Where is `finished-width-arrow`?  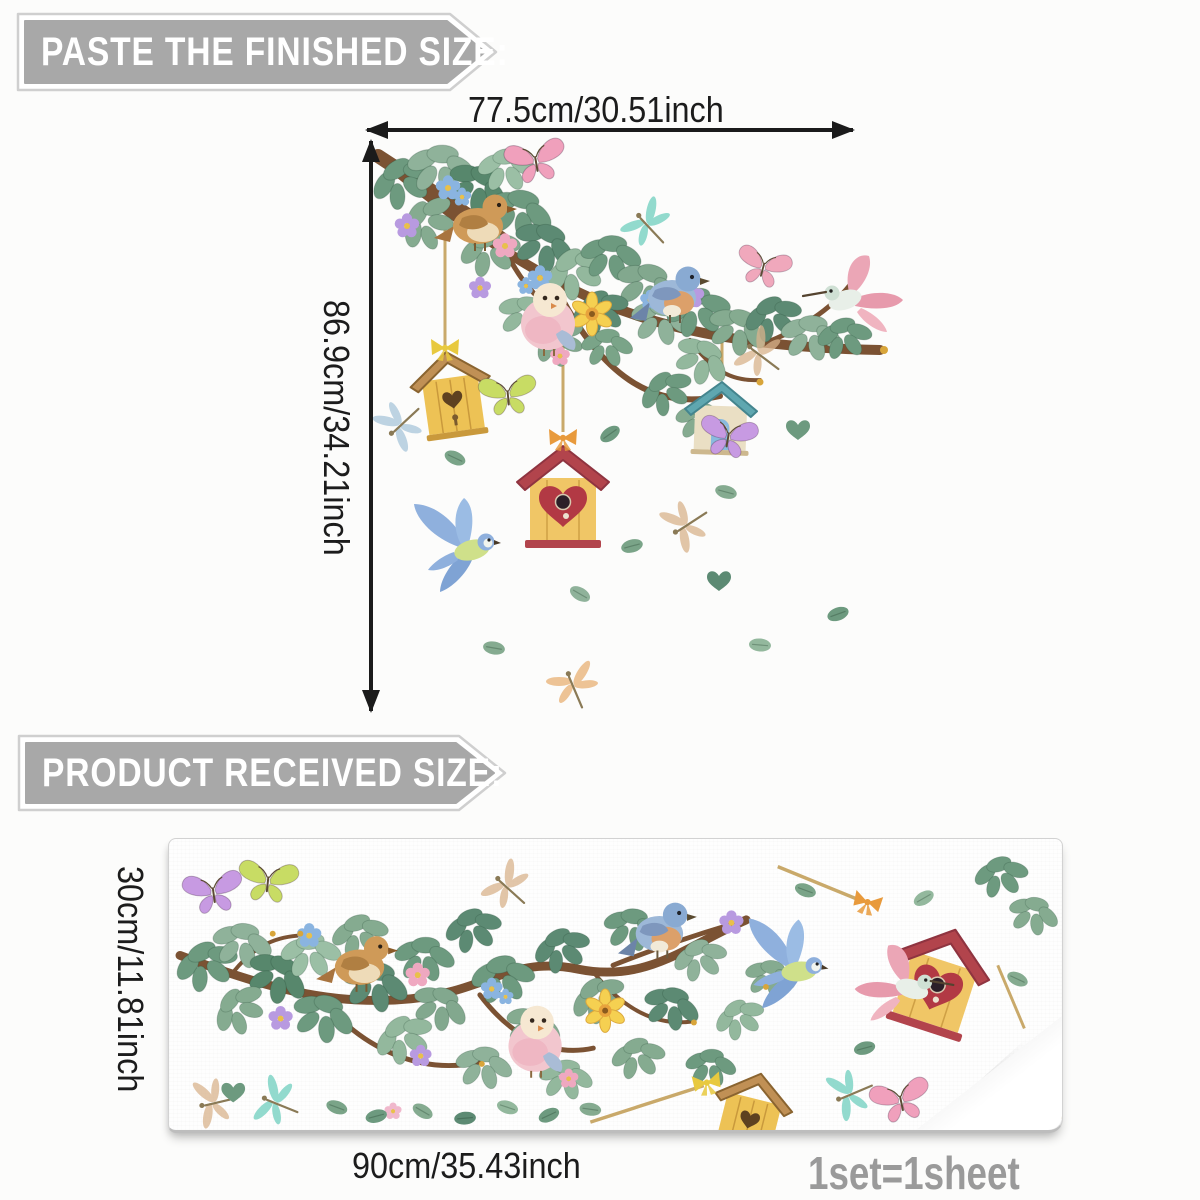 finished-width-arrow is located at coordinates (610, 129).